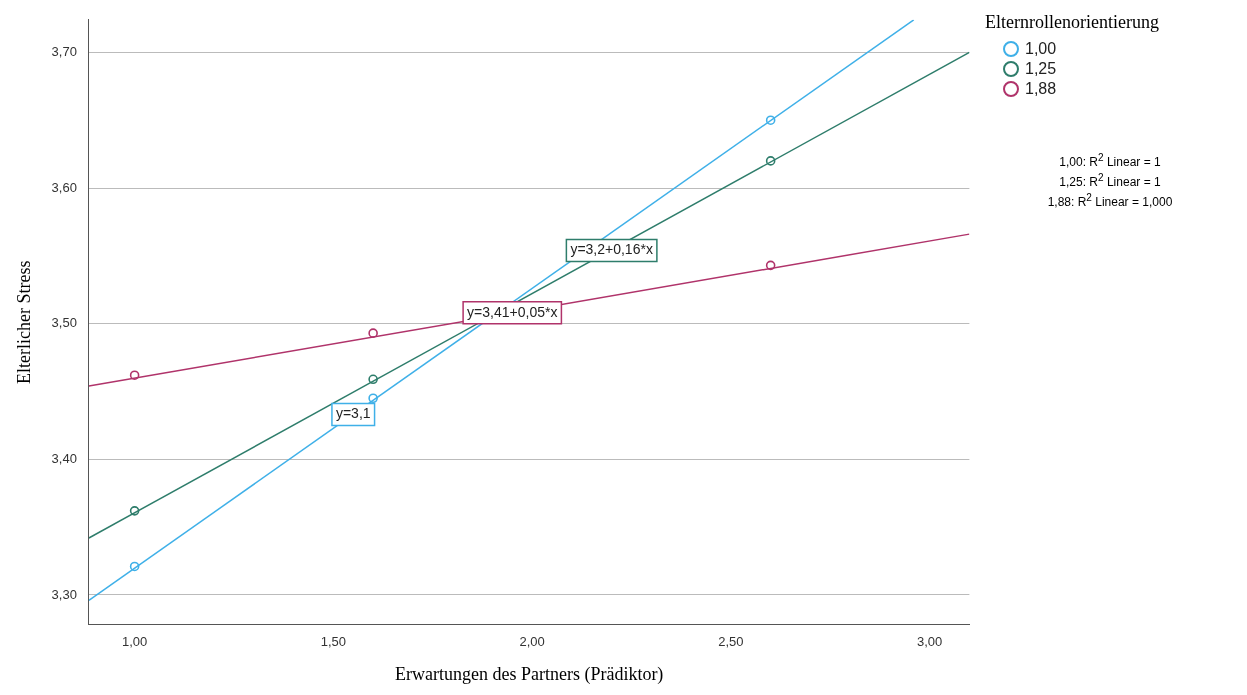 This screenshot has height=695, width=1247. Describe the element at coordinates (1041, 49) in the screenshot. I see `legend-label: 1,00` at that location.